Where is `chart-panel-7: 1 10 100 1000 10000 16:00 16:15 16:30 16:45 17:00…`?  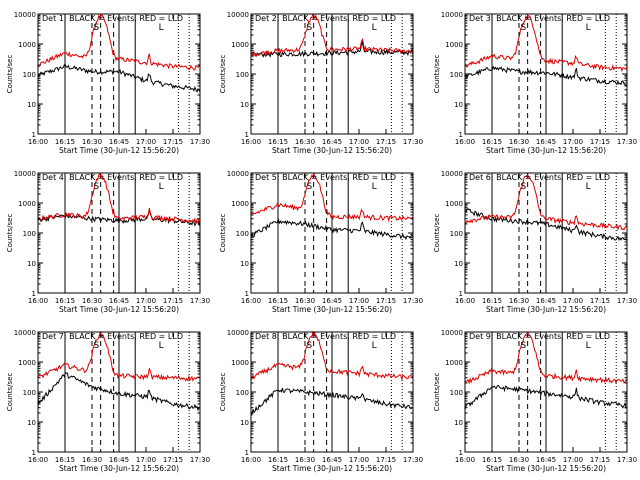 chart-panel-7: 1 10 100 1000 10000 16:00 16:15 16:30 16:45 17:00… is located at coordinates (108, 401).